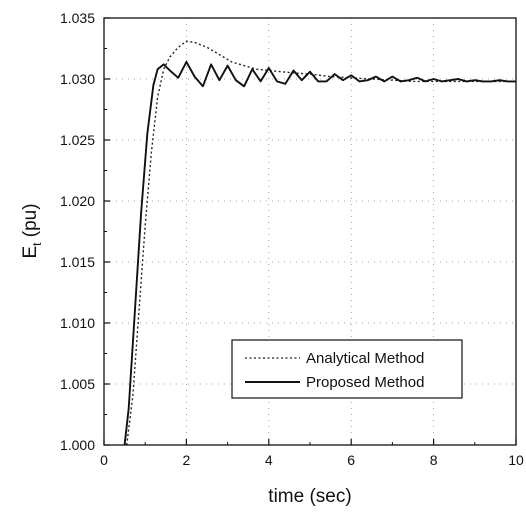 The height and width of the screenshot is (514, 526). What do you see at coordinates (365, 382) in the screenshot?
I see `legend-label-proposed: Proposed Method` at bounding box center [365, 382].